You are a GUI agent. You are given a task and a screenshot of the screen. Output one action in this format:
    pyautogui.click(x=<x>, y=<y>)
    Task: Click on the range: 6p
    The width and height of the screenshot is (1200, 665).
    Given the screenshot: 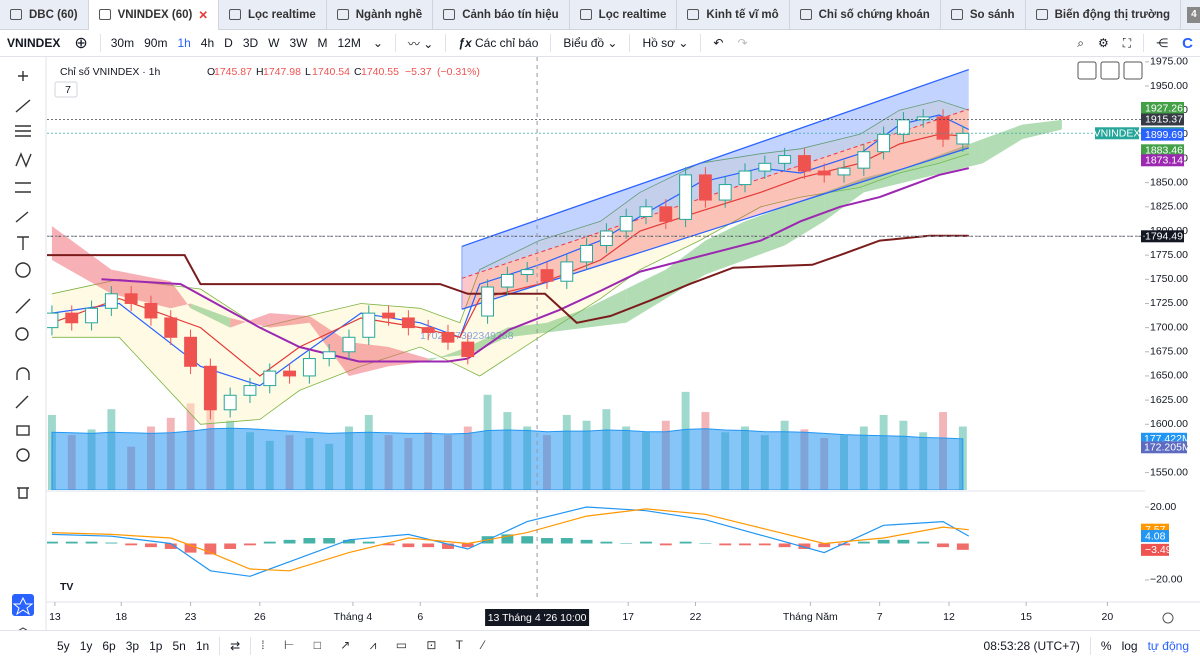 What is the action you would take?
    pyautogui.click(x=109, y=645)
    